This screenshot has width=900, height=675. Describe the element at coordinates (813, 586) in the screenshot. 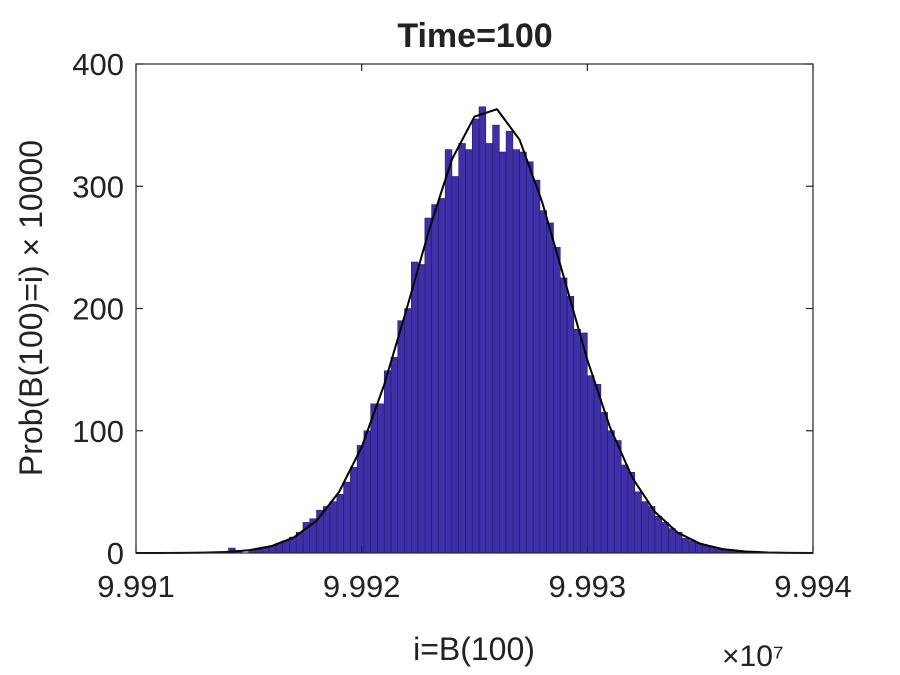

I see `x-tick-label: 9.994` at that location.